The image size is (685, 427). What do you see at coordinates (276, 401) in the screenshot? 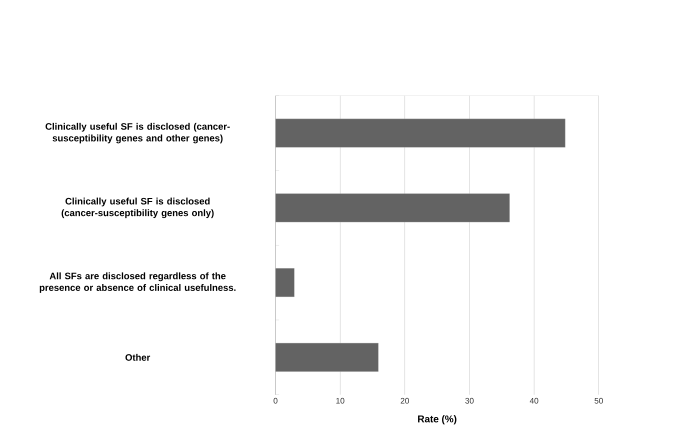
I see `x-tick-label: 0` at bounding box center [276, 401].